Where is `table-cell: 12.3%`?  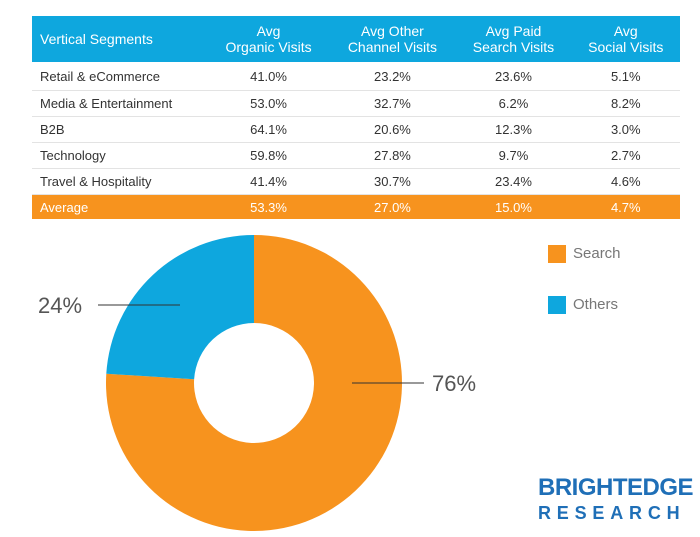 table-cell: 12.3% is located at coordinates (513, 129).